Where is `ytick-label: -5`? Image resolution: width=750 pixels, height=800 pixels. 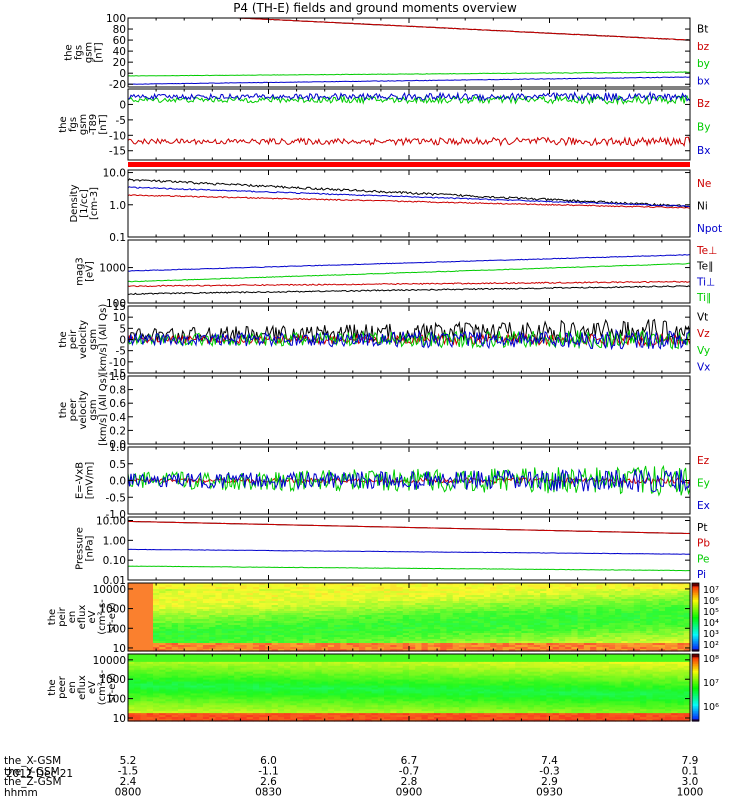 ytick-label: -5 is located at coordinates (121, 352).